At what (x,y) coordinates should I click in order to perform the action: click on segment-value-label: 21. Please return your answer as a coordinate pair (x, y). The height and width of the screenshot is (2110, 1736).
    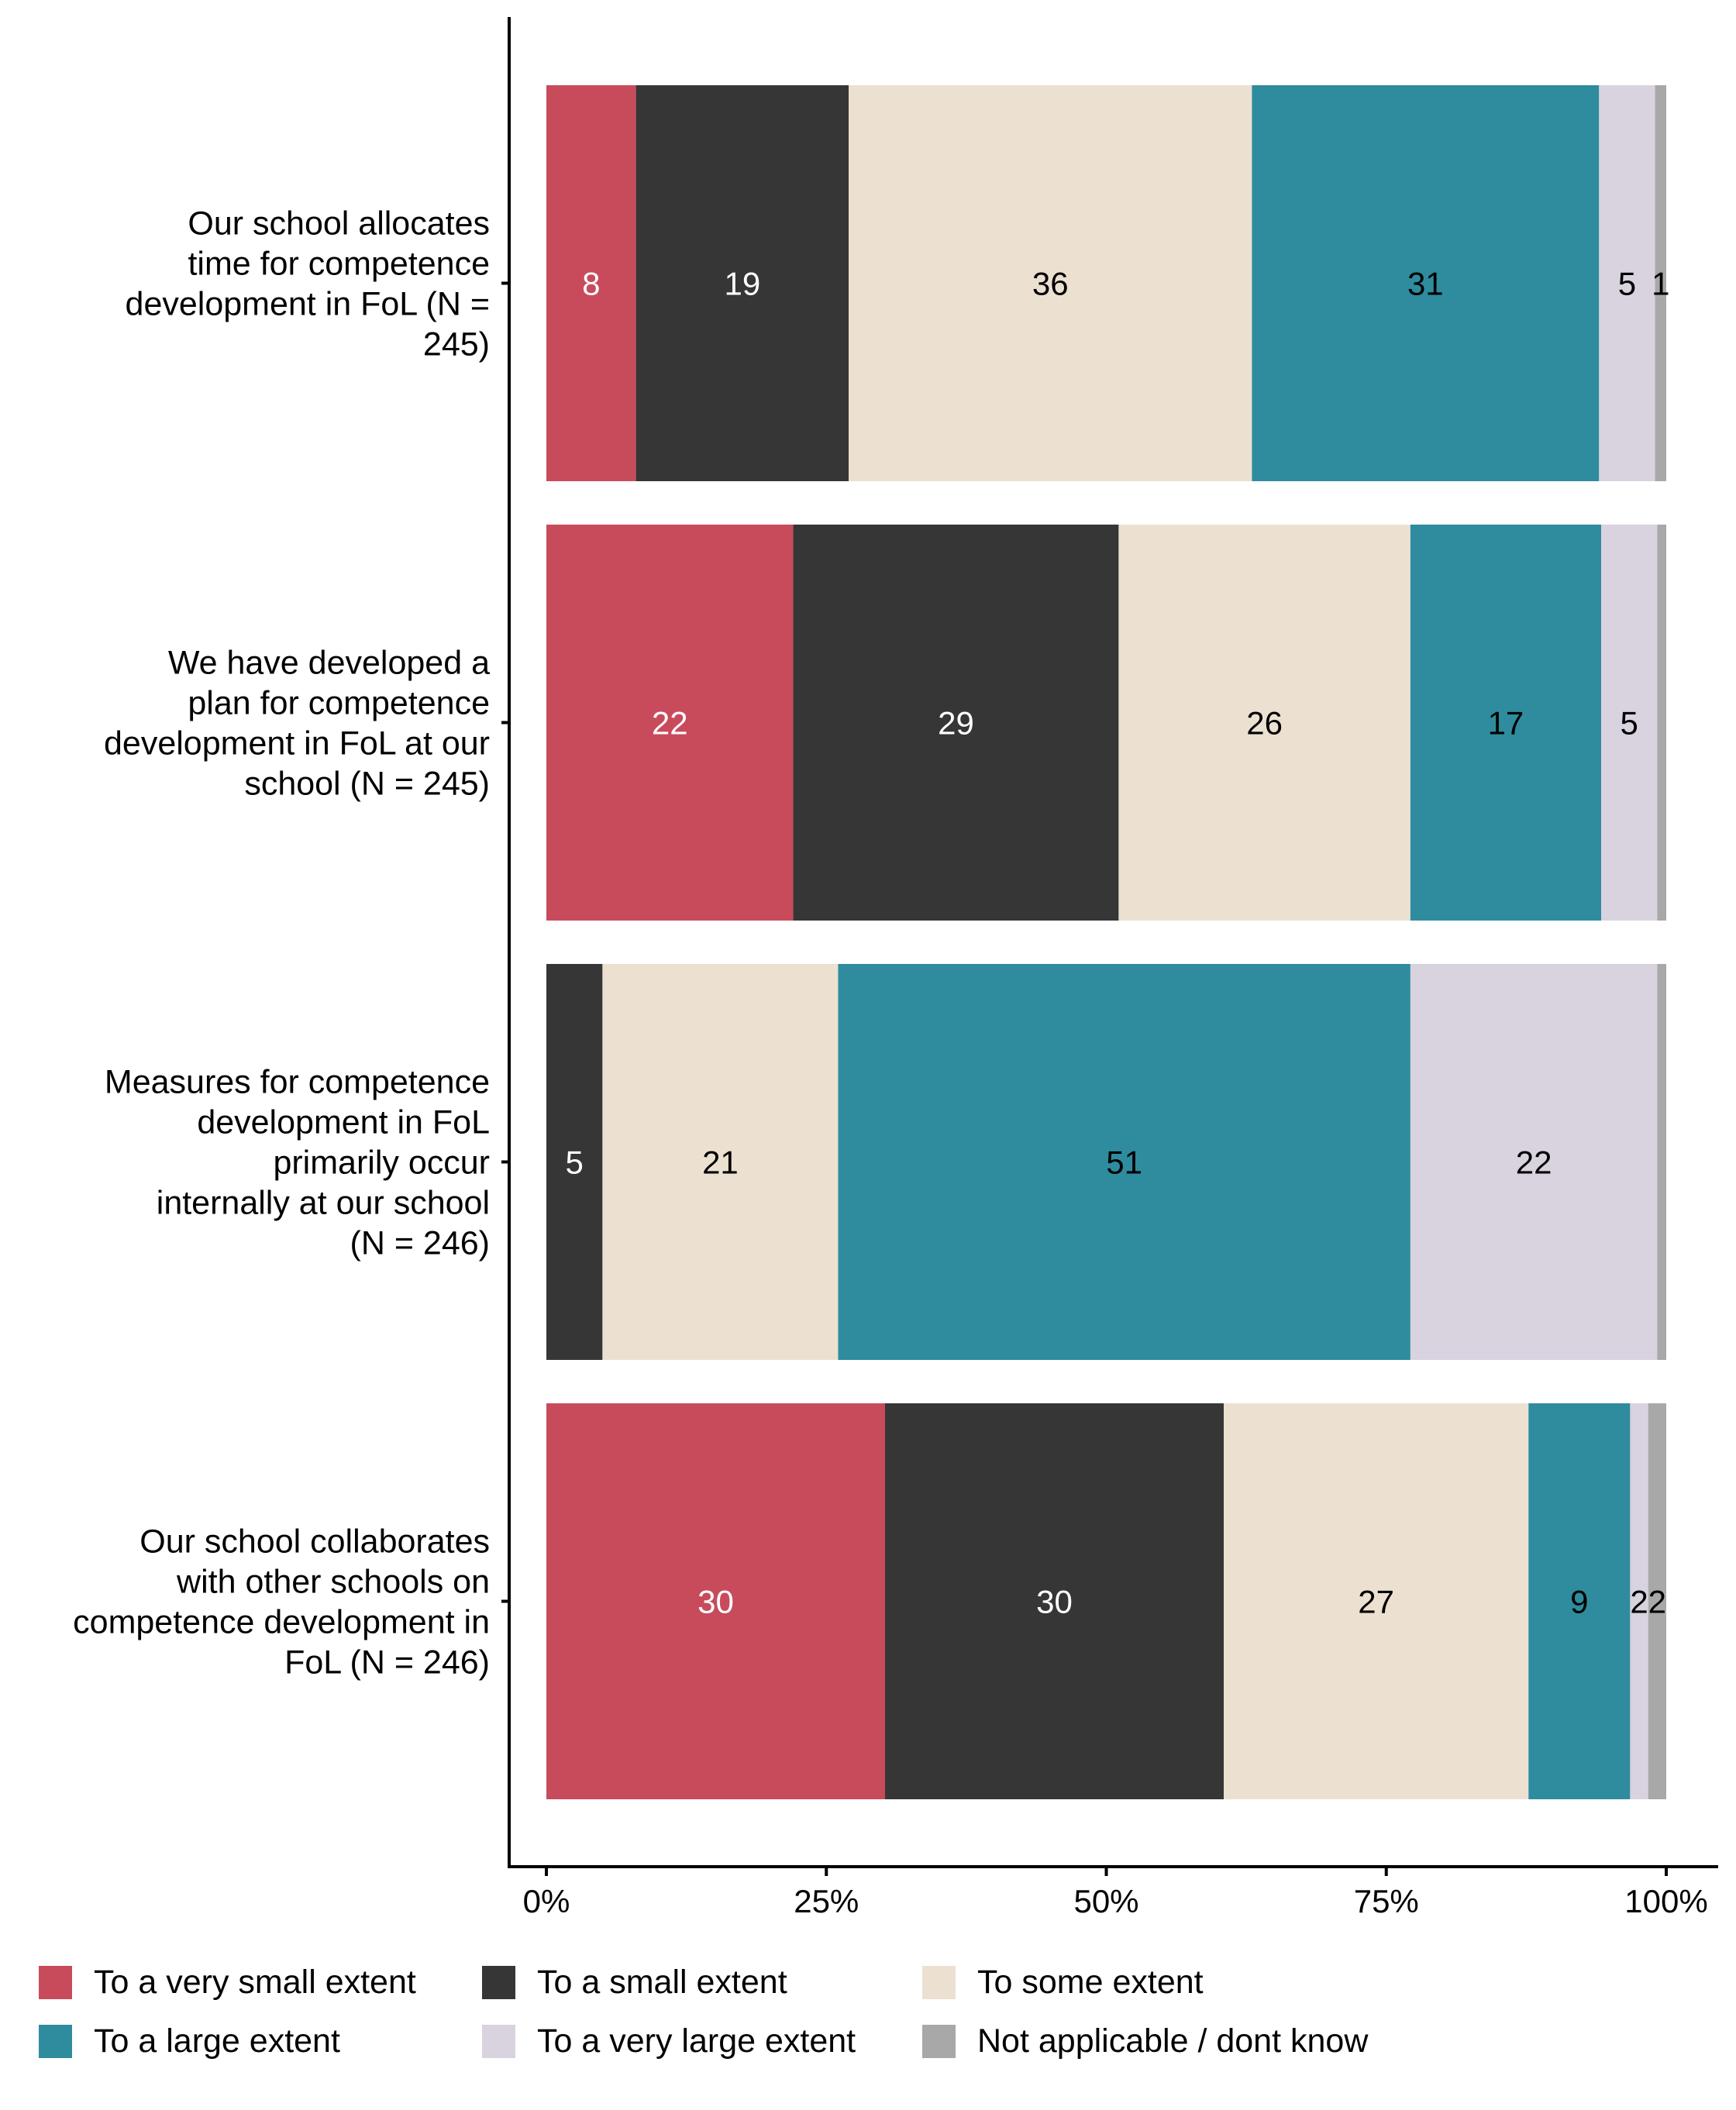
    Looking at the image, I should click on (720, 1162).